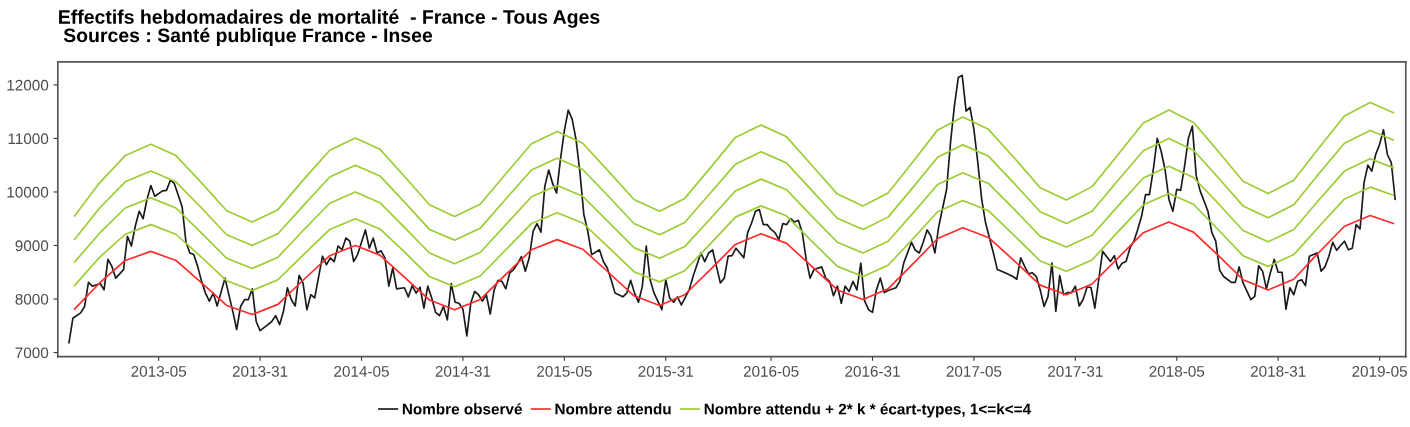 The width and height of the screenshot is (1410, 427). I want to click on y-tick-label: 7000, so click(32, 353).